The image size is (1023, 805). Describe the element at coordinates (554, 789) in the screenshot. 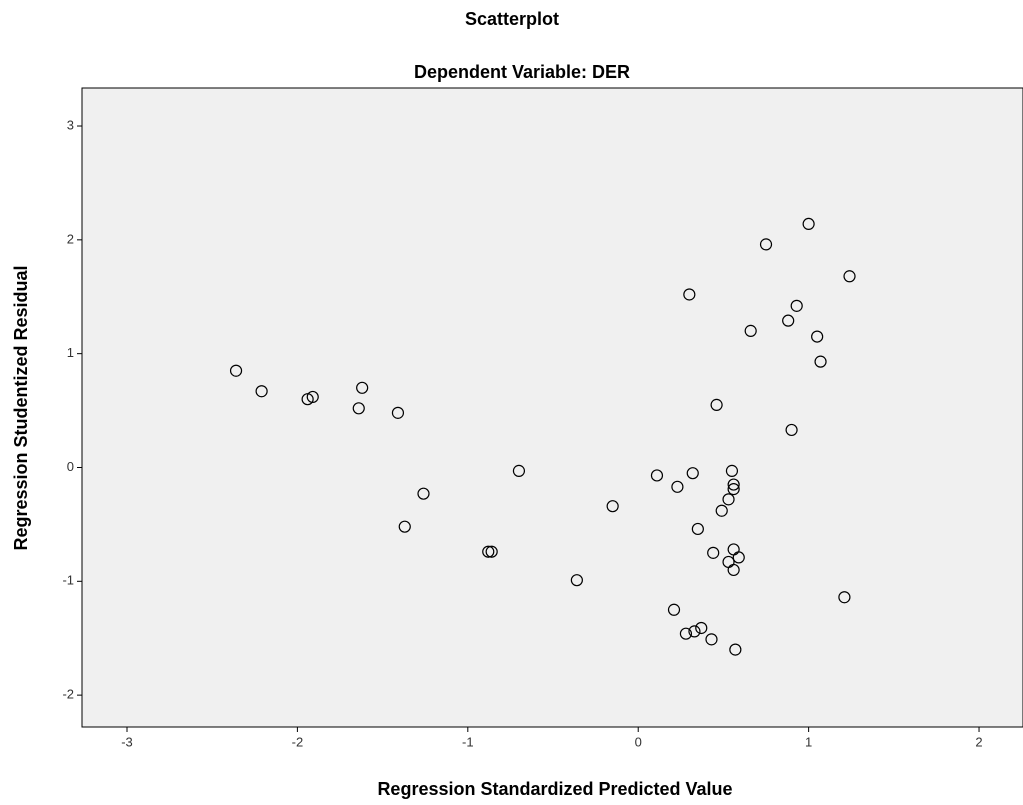

I see `x-axis-label: Regression Standardized Predicted Value` at that location.